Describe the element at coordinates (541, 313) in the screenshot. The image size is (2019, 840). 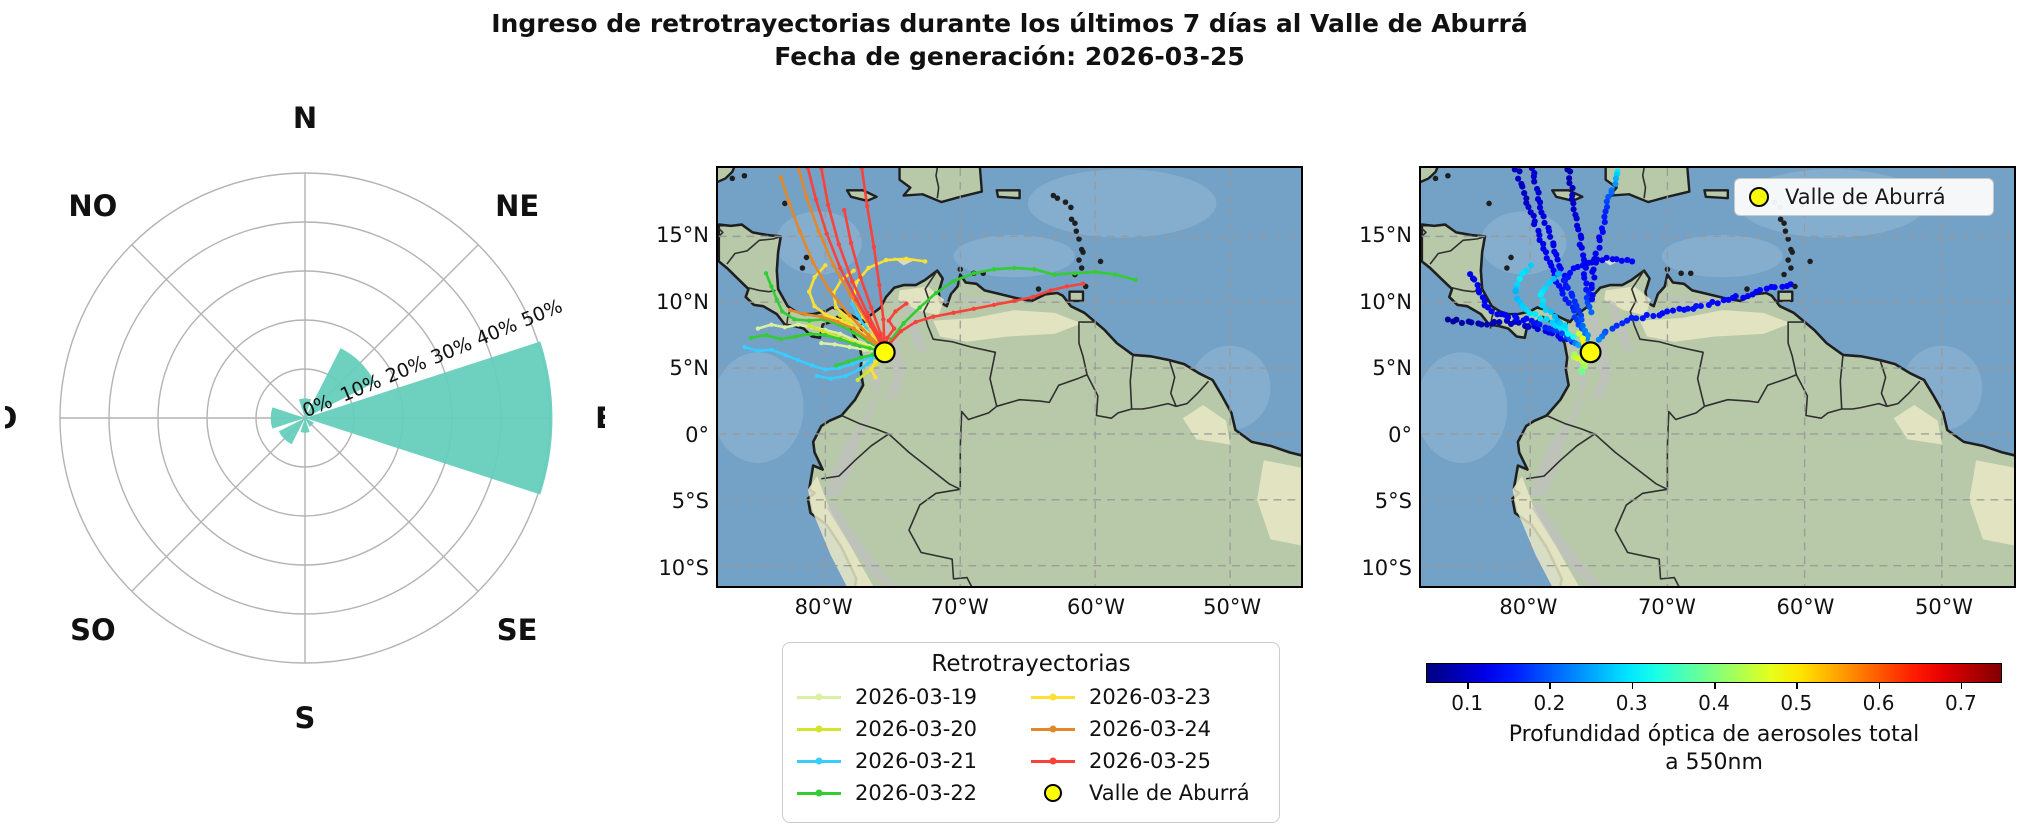
I see `rose-ring-label: 50%` at that location.